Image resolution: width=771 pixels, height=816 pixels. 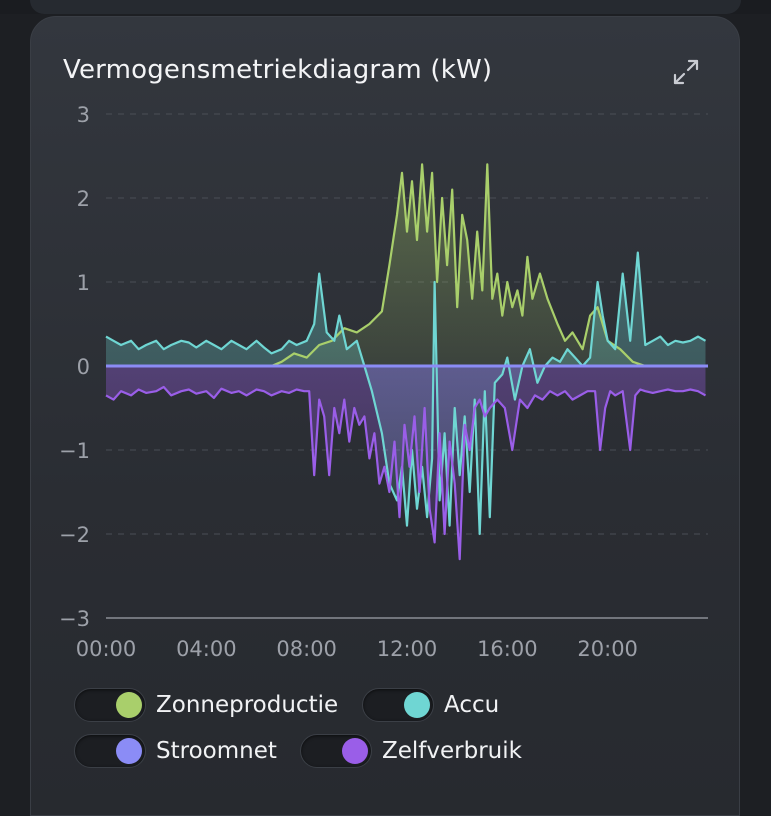 I want to click on legend-item-zelfverbruik: Zelfverbruik, so click(x=411, y=751).